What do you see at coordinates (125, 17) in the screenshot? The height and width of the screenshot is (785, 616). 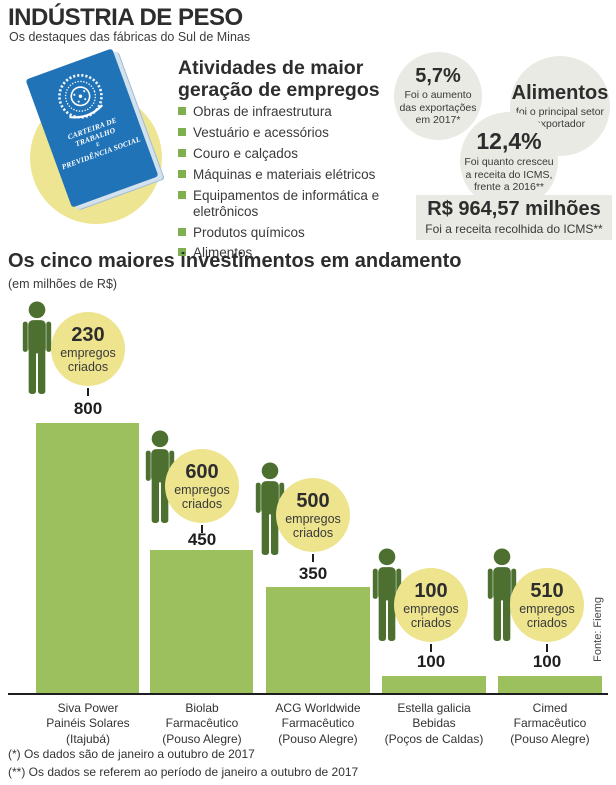 I see `page-title: INDÚSTRIA DE PESO` at bounding box center [125, 17].